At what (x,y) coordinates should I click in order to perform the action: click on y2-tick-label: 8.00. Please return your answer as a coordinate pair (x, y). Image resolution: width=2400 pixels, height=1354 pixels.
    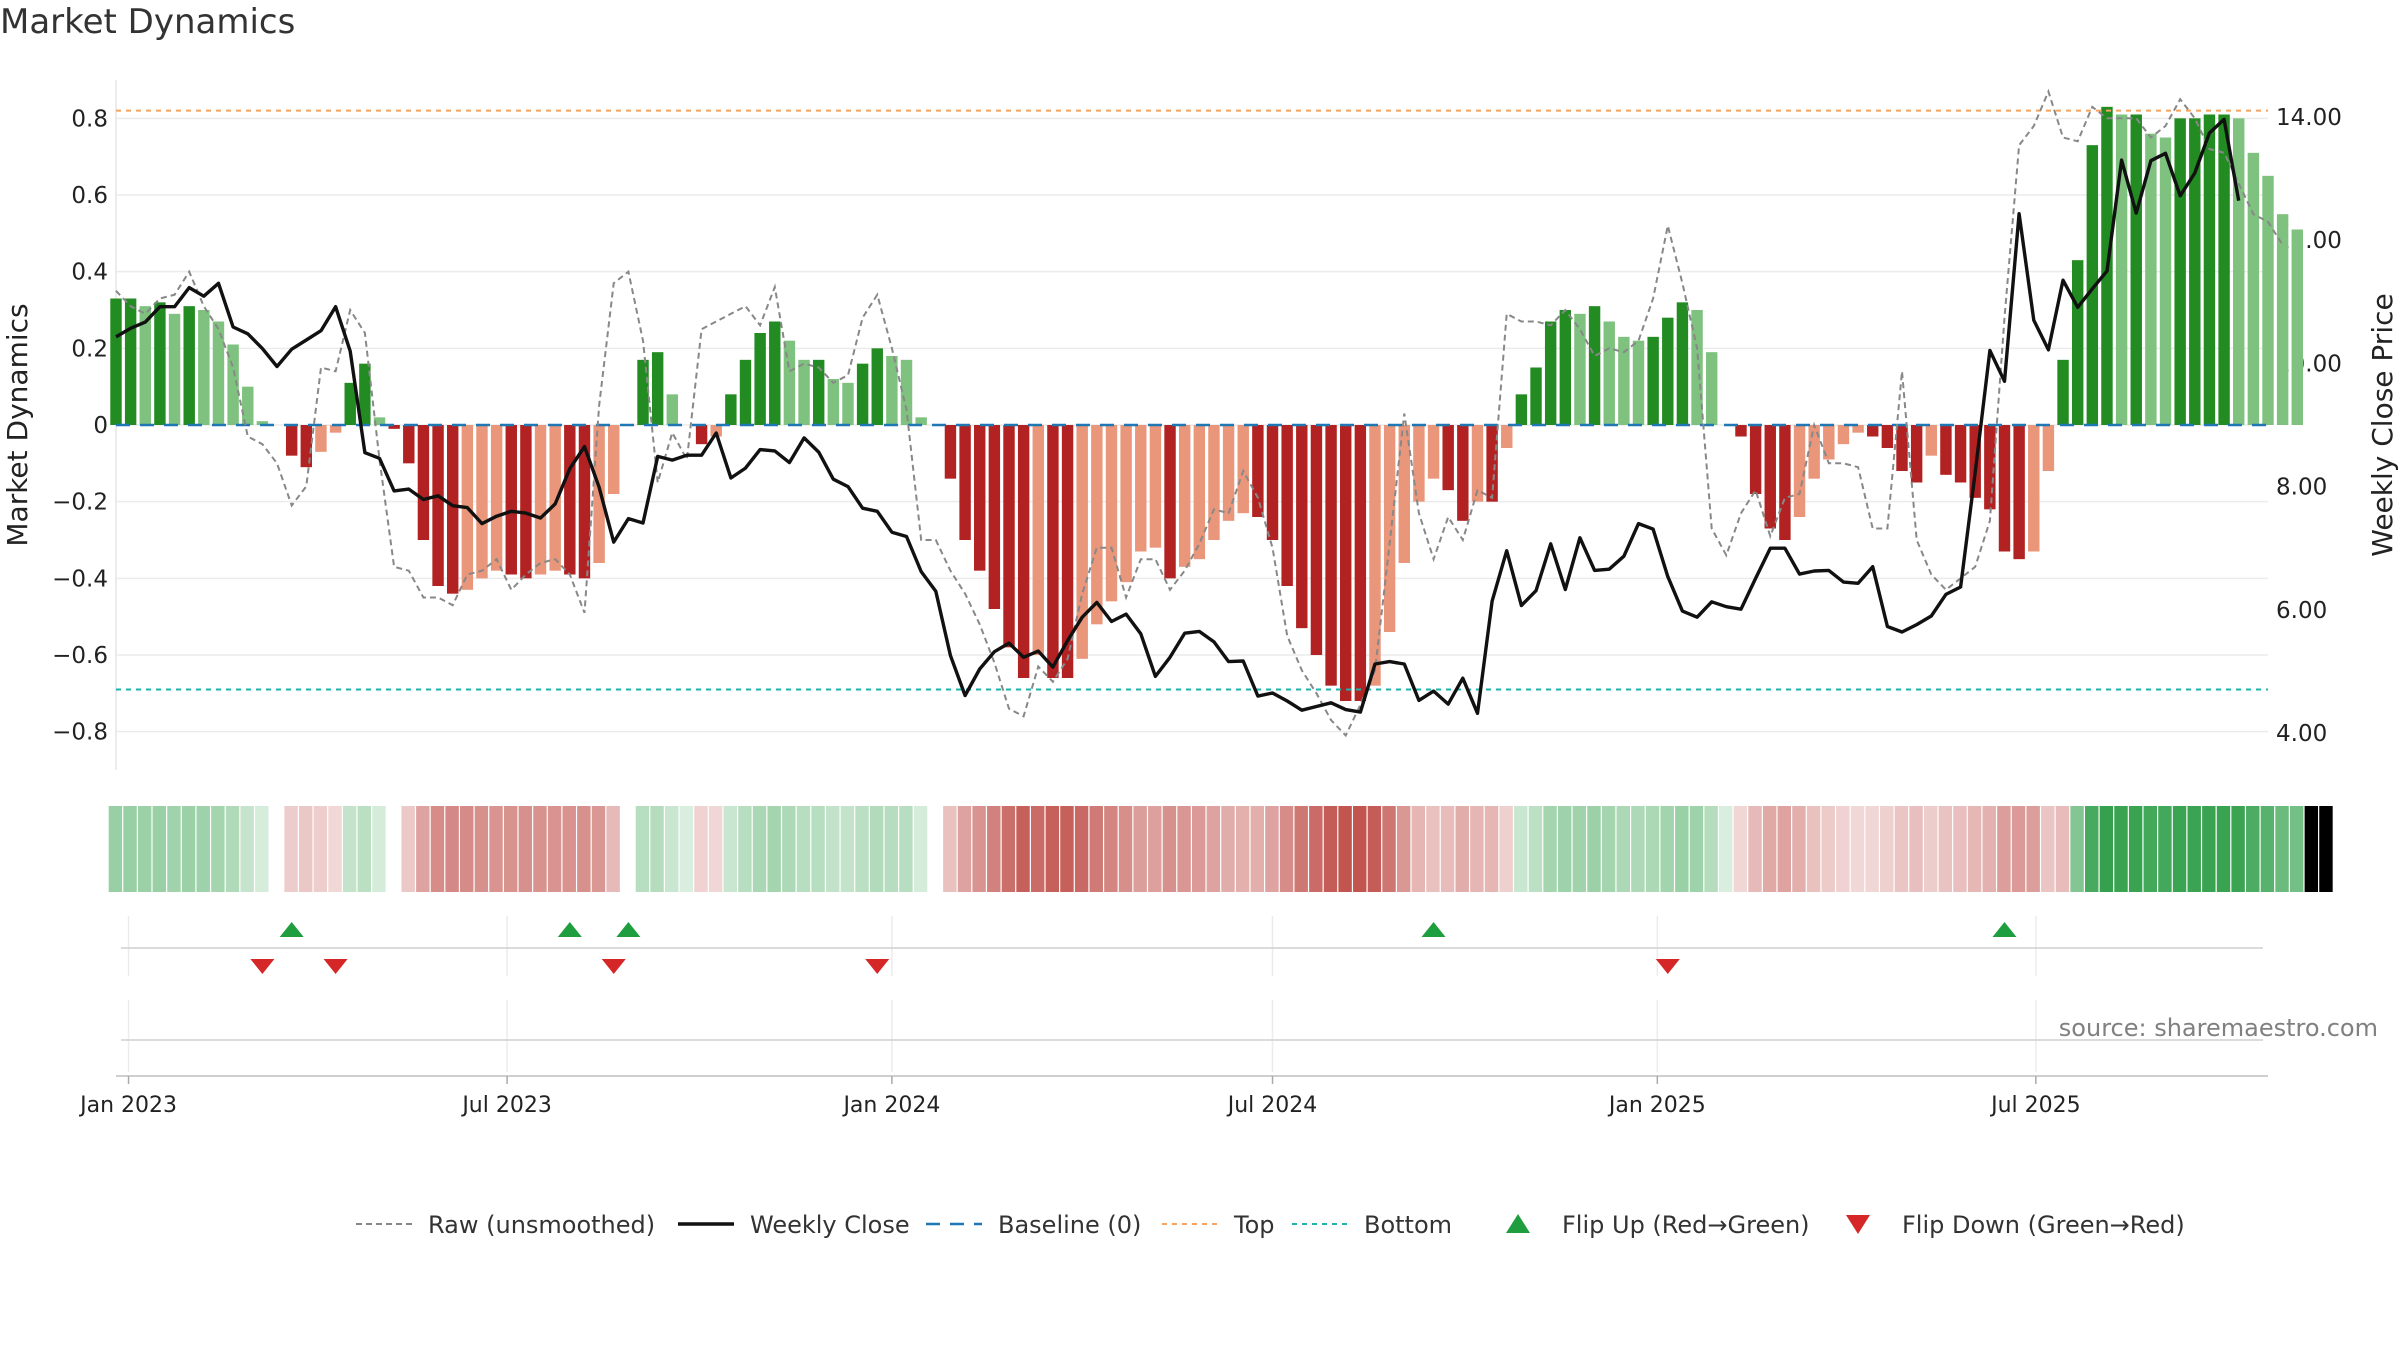
    Looking at the image, I should click on (2301, 488).